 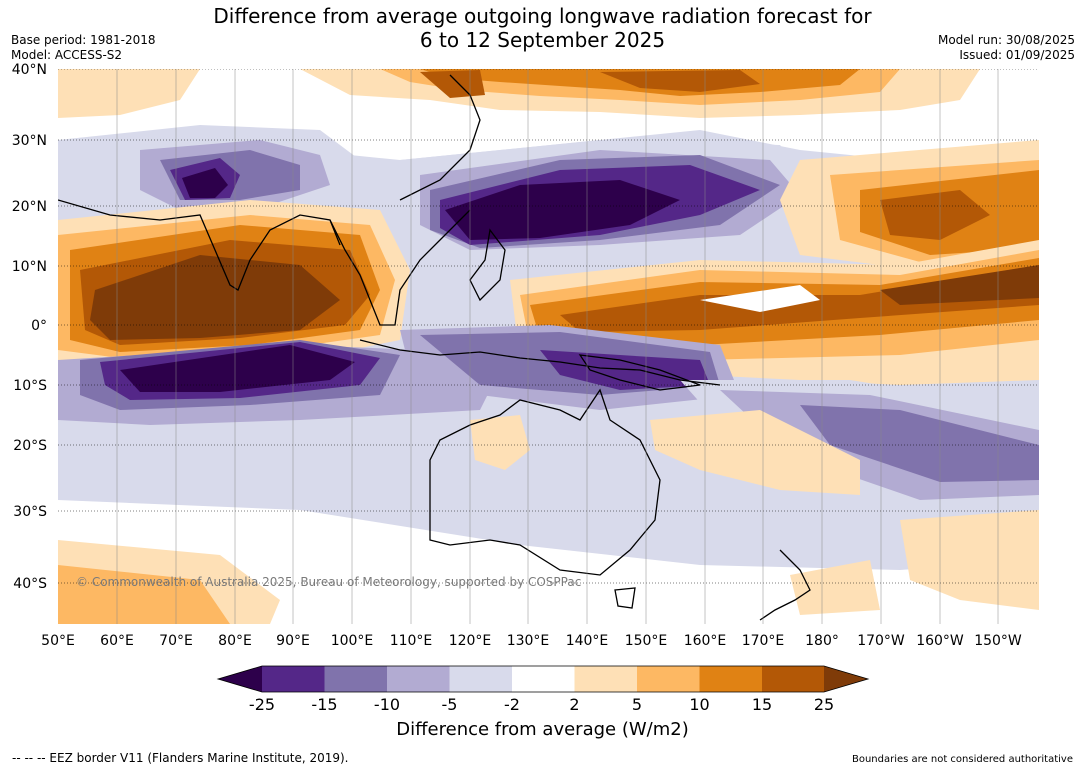 I want to click on india-negative-core, so click(x=205, y=183).